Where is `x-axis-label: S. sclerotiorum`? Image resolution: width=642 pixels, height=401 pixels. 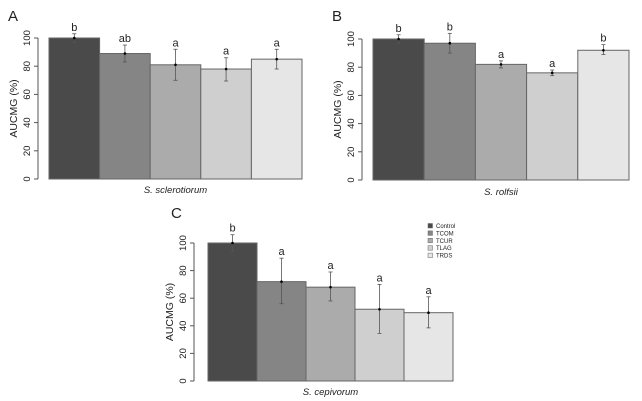
x-axis-label: S. sclerotiorum is located at coordinates (175, 190).